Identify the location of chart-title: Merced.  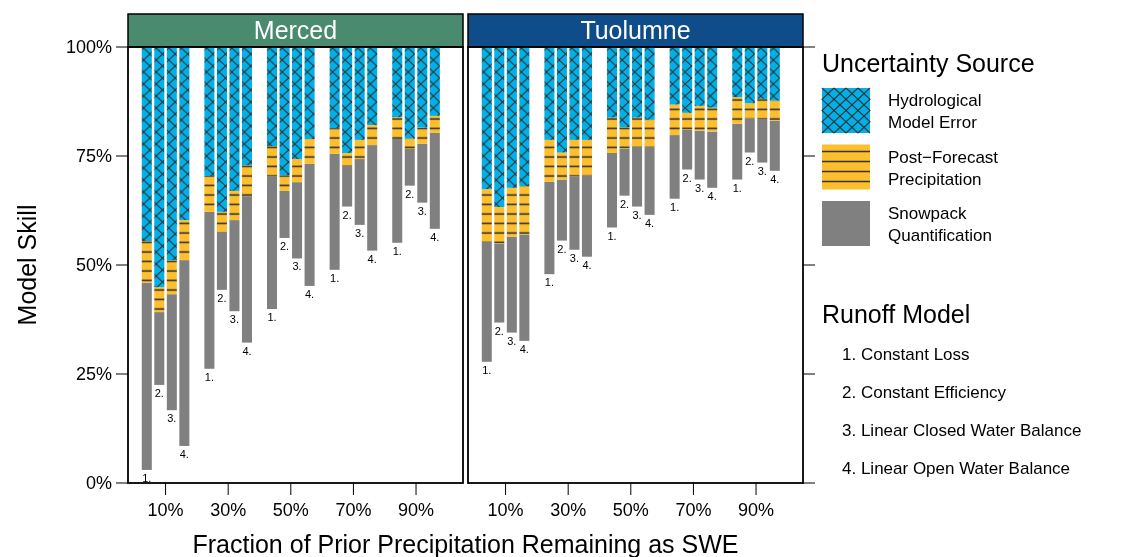
(295, 30).